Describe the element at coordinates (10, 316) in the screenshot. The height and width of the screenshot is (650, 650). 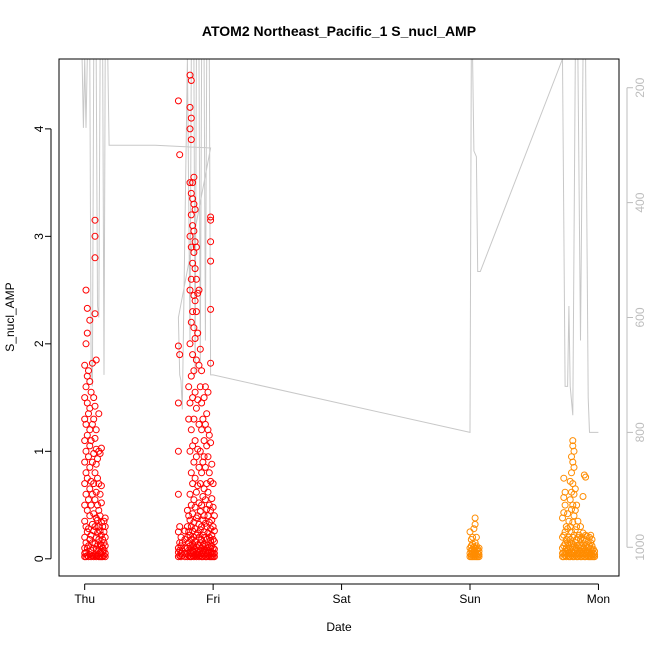
I see `y-axis-label: S_nucl_AMP` at that location.